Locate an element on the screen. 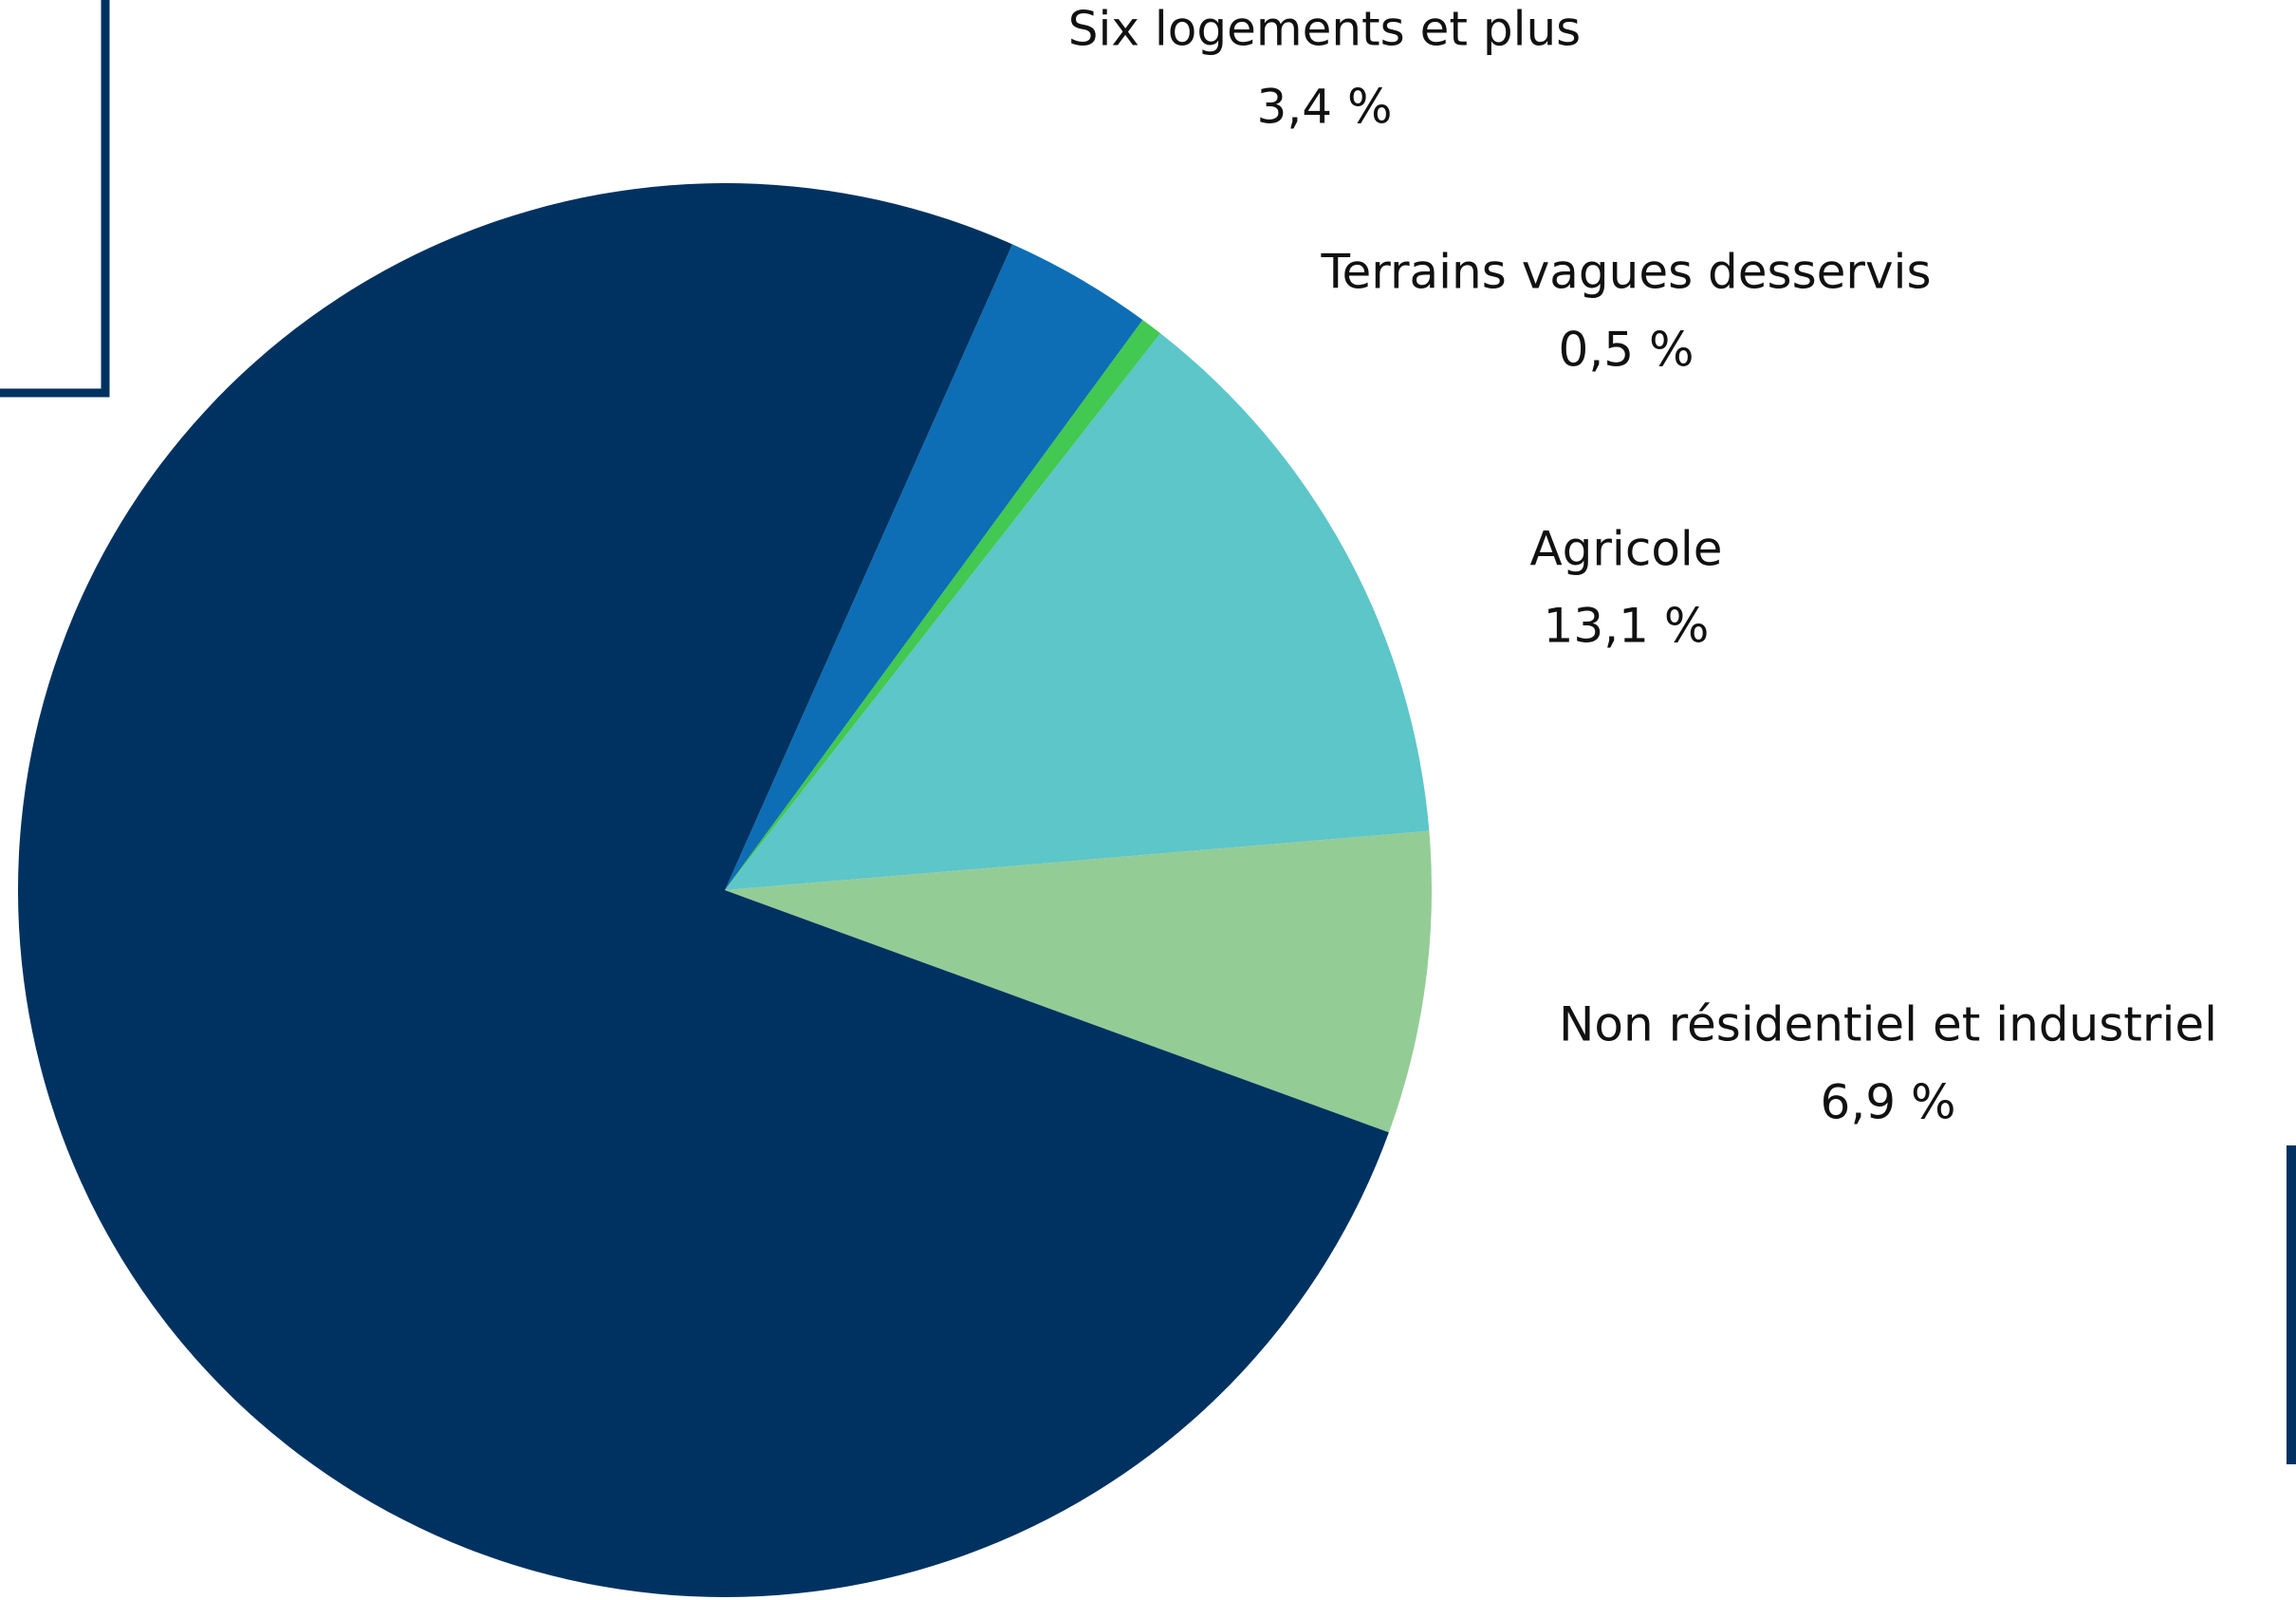  slice-label: Six logements et plus is located at coordinates (1324, 30).